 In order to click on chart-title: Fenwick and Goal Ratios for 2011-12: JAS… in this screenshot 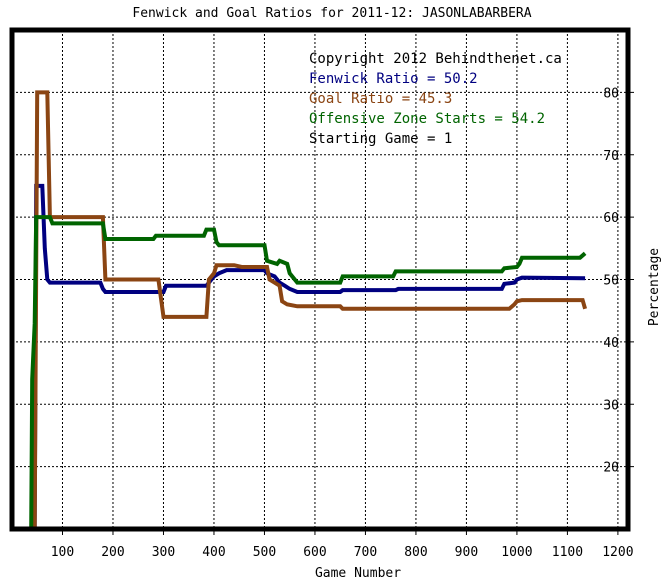, I will do `click(331, 13)`.